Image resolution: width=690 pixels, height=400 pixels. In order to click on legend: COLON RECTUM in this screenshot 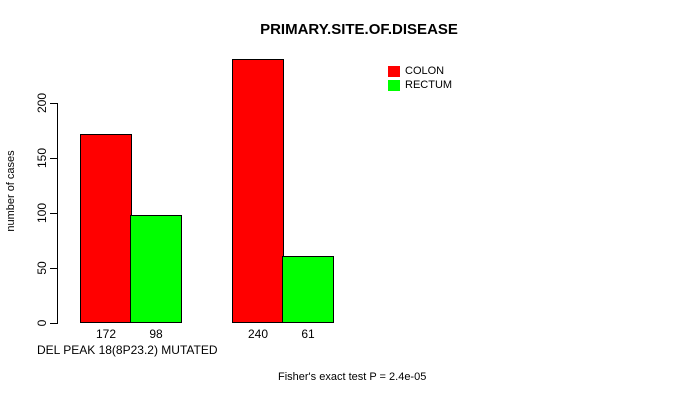, I will do `click(420, 78)`.